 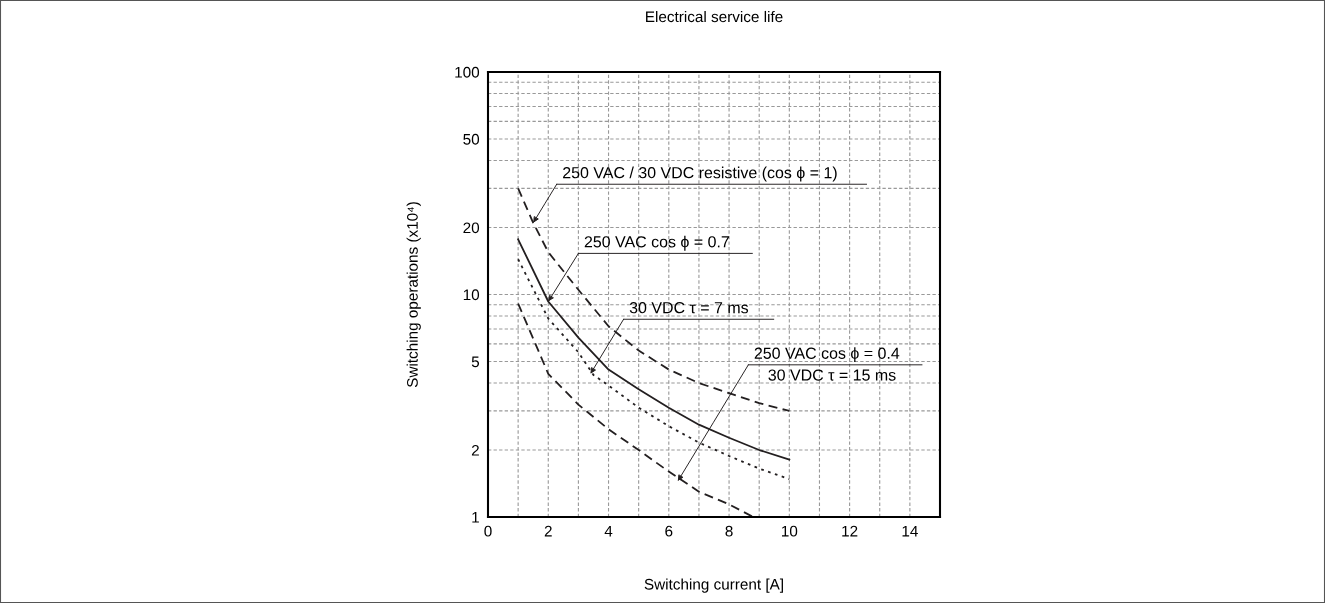 I want to click on x-tick-label: 6, so click(x=669, y=531).